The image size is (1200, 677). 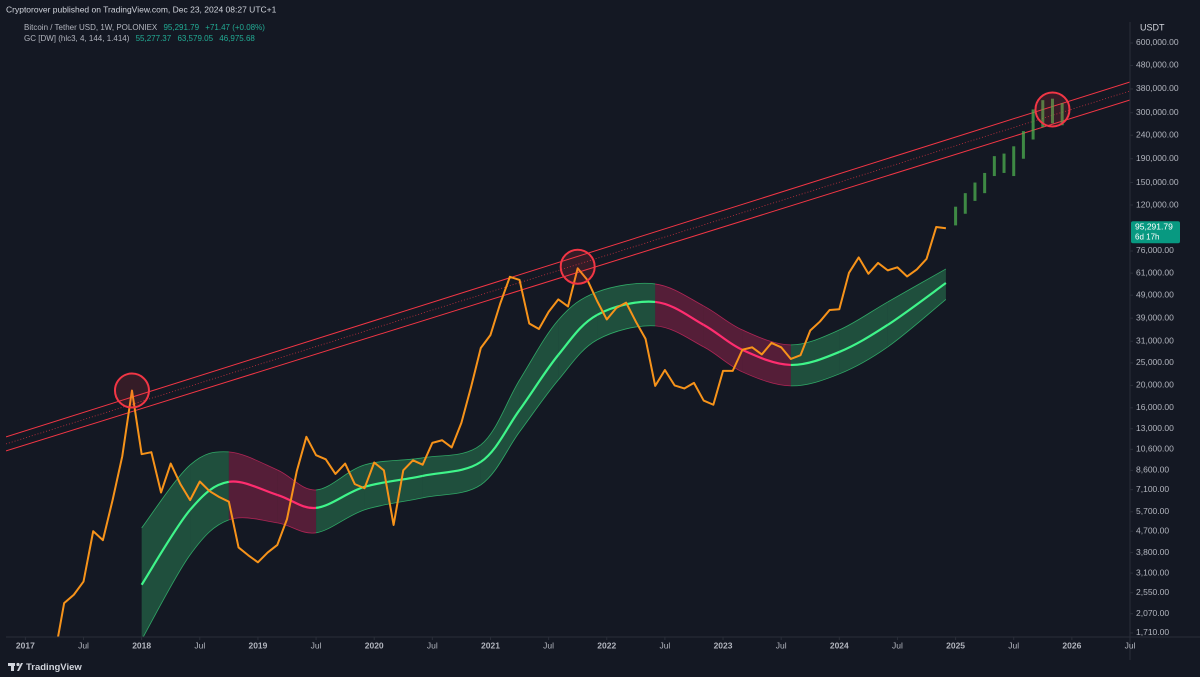 I want to click on brand-logo, so click(x=15, y=666).